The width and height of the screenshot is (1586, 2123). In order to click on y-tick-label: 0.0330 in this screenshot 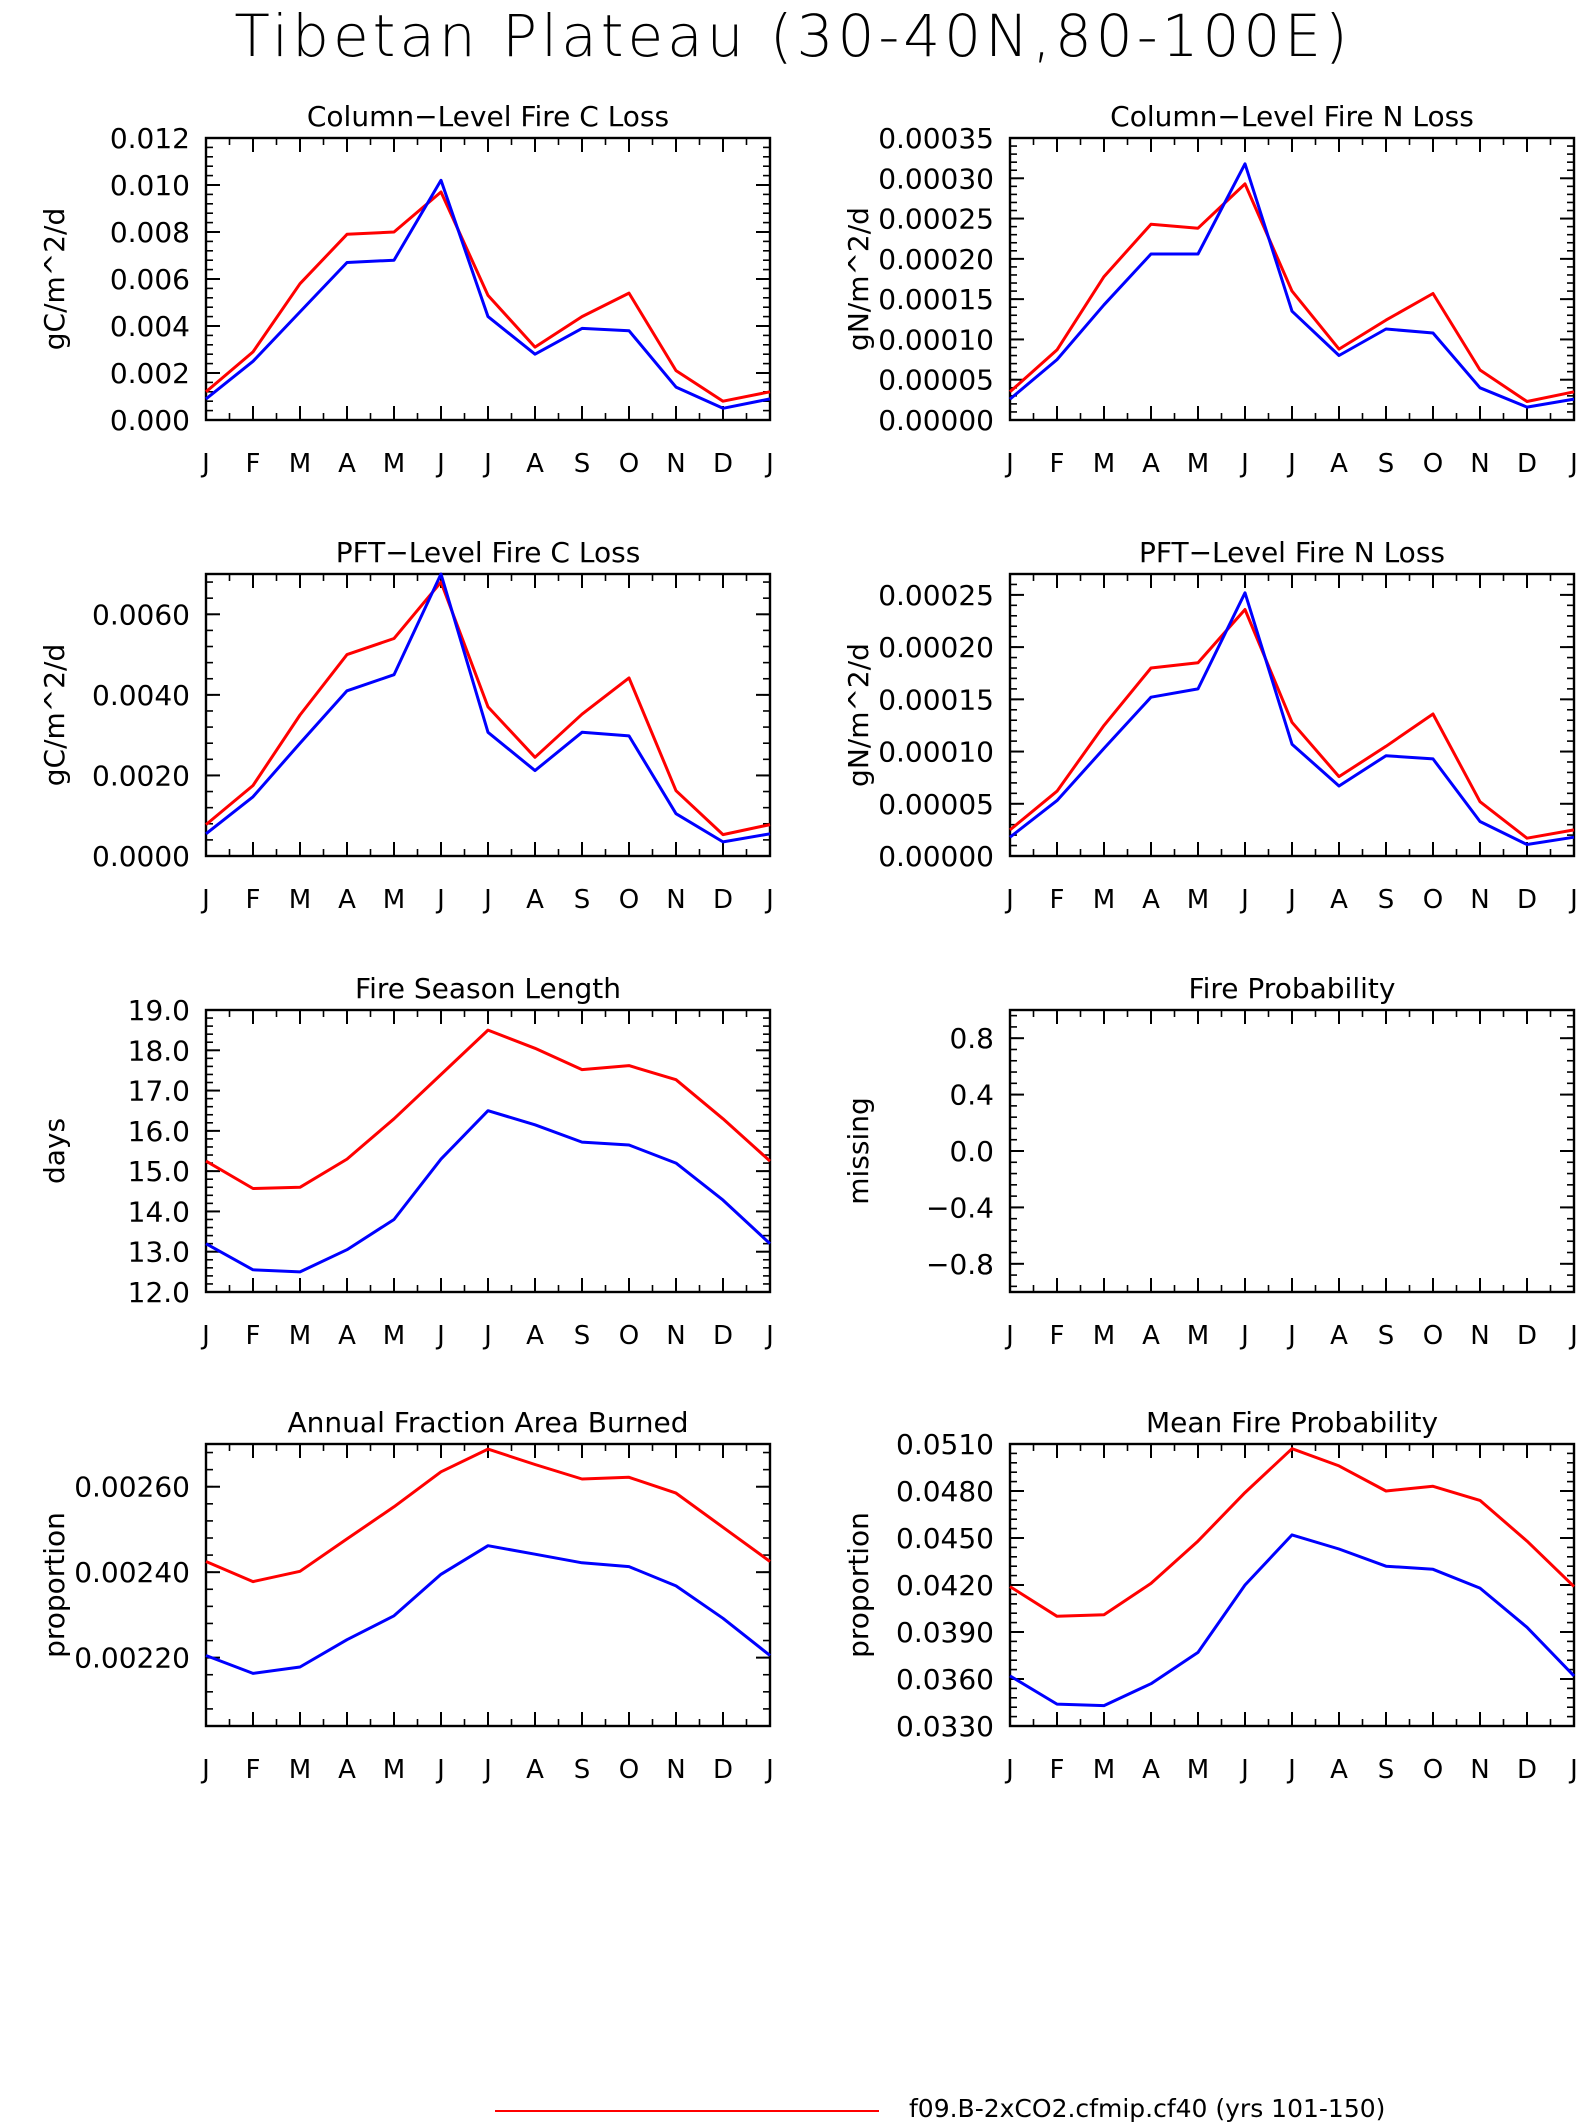, I will do `click(945, 1726)`.